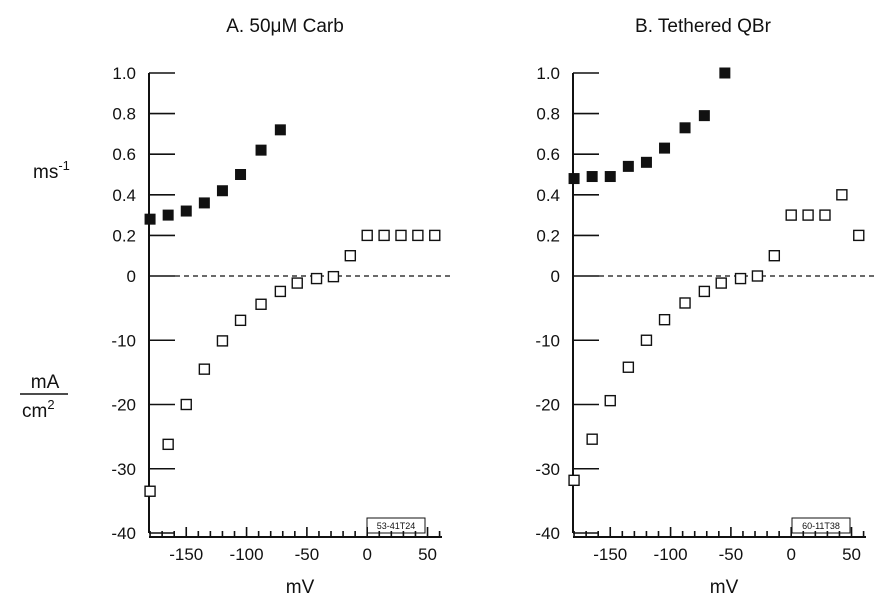 The height and width of the screenshot is (599, 881). Describe the element at coordinates (547, 469) in the screenshot. I see `panel-b-y-tick-label: -30` at that location.